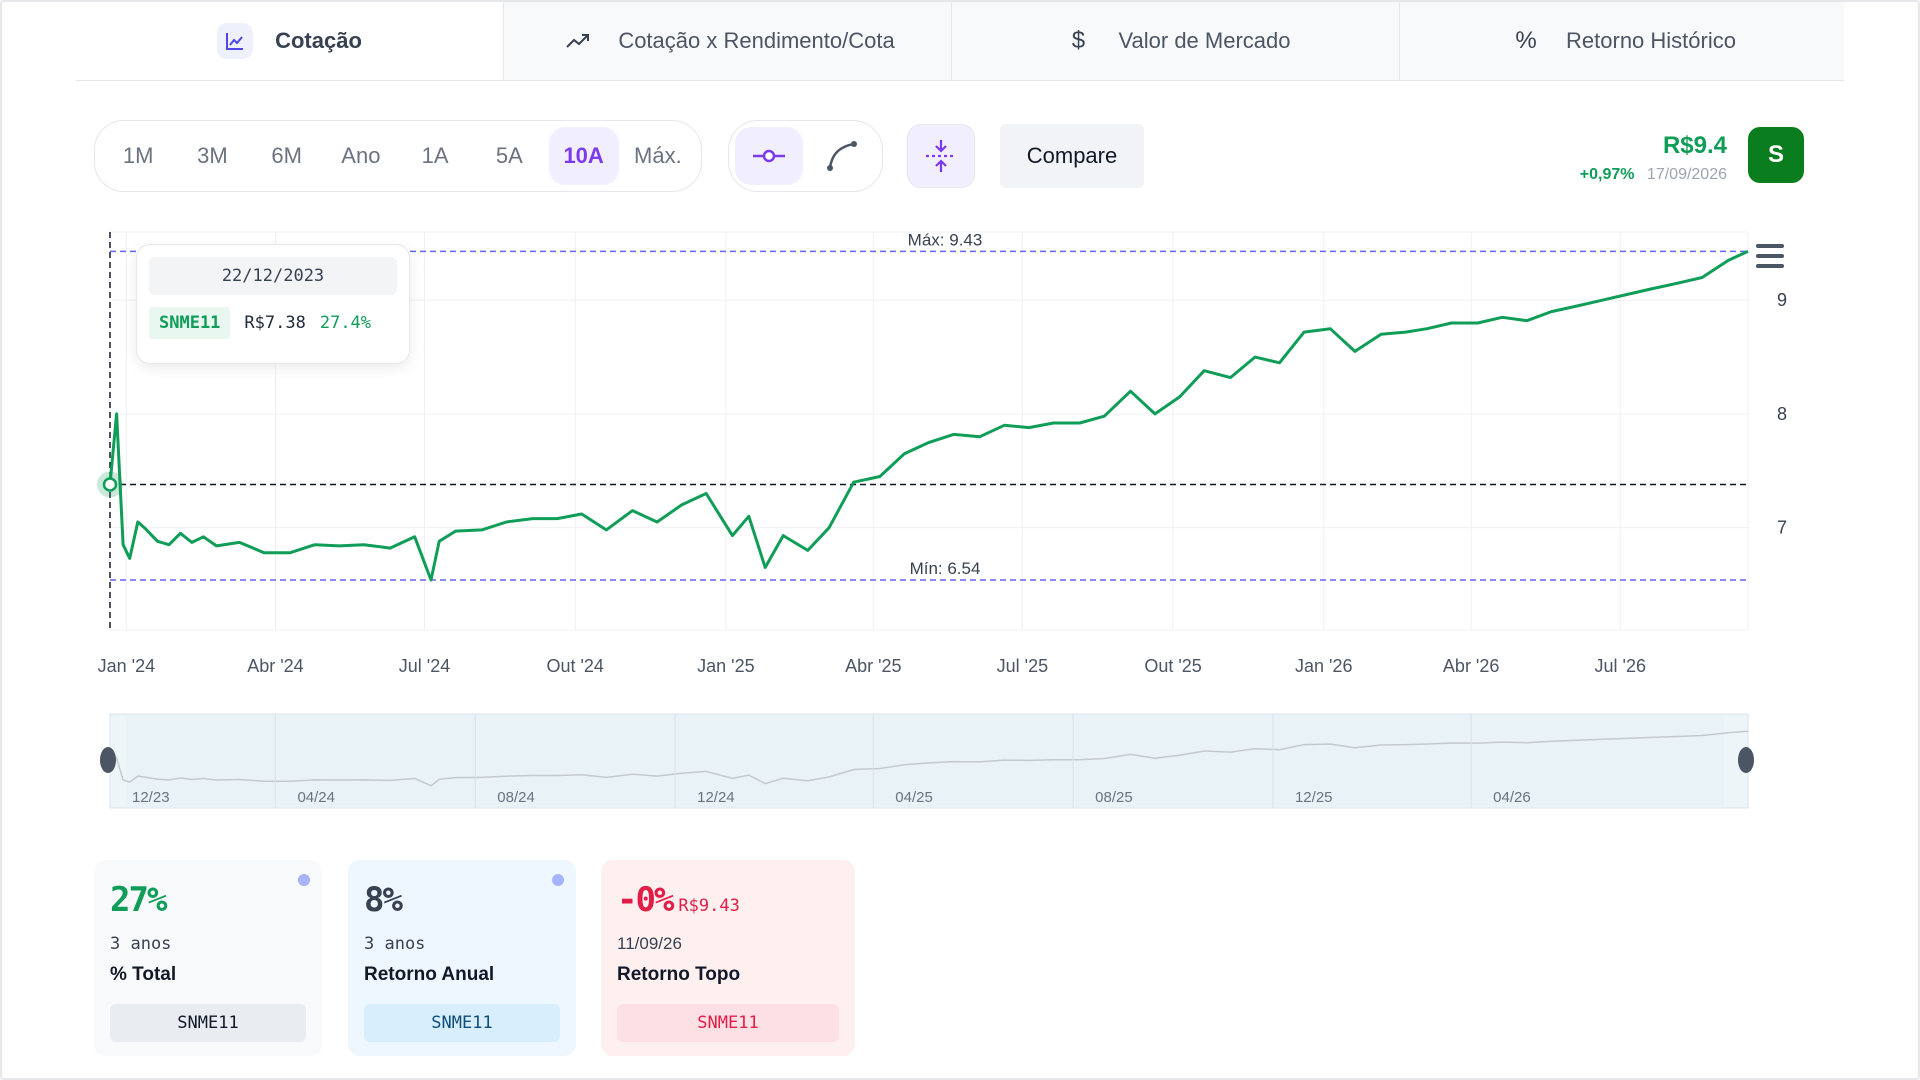  I want to click on card-value: 27%, so click(138, 900).